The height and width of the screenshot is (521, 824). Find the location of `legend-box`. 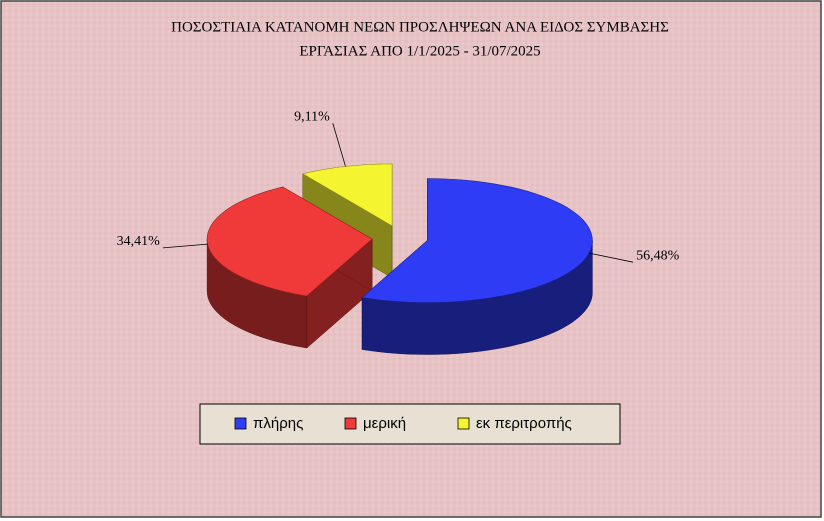

legend-box is located at coordinates (410, 424).